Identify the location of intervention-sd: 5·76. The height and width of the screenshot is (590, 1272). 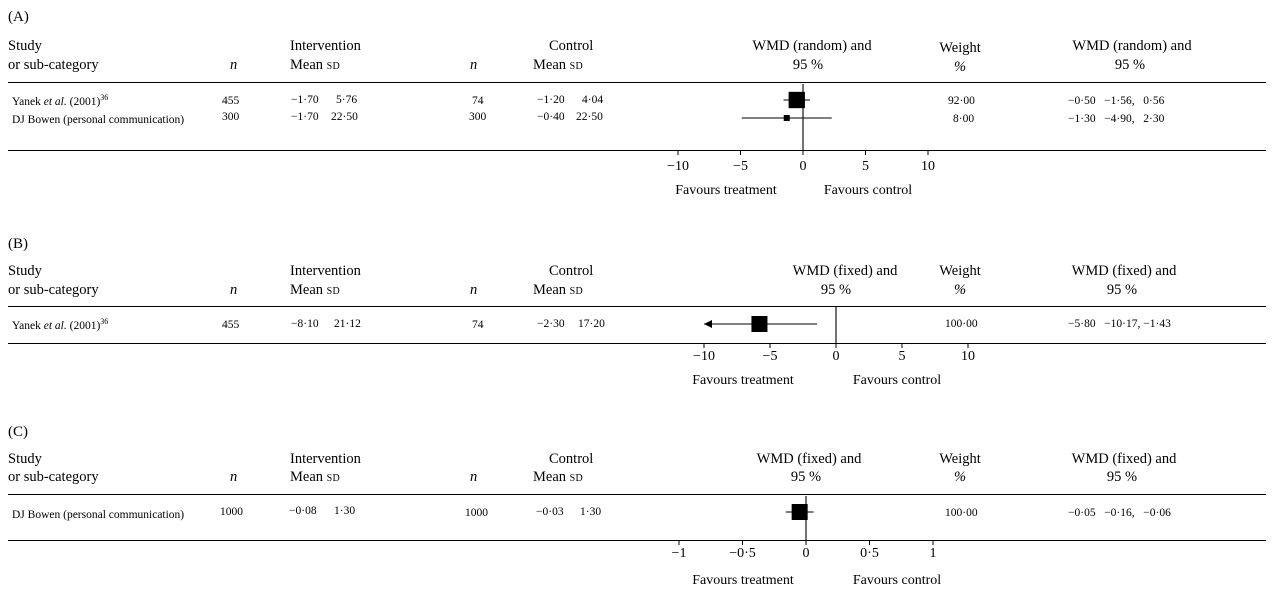
(347, 100).